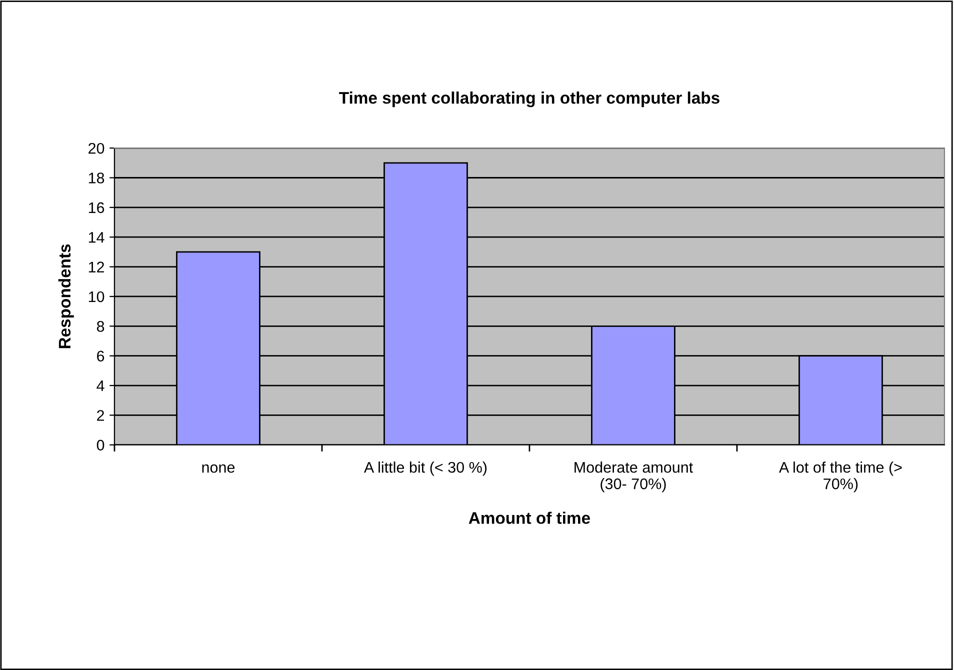 The height and width of the screenshot is (670, 954). Describe the element at coordinates (96, 178) in the screenshot. I see `y-tick-label: 18` at that location.